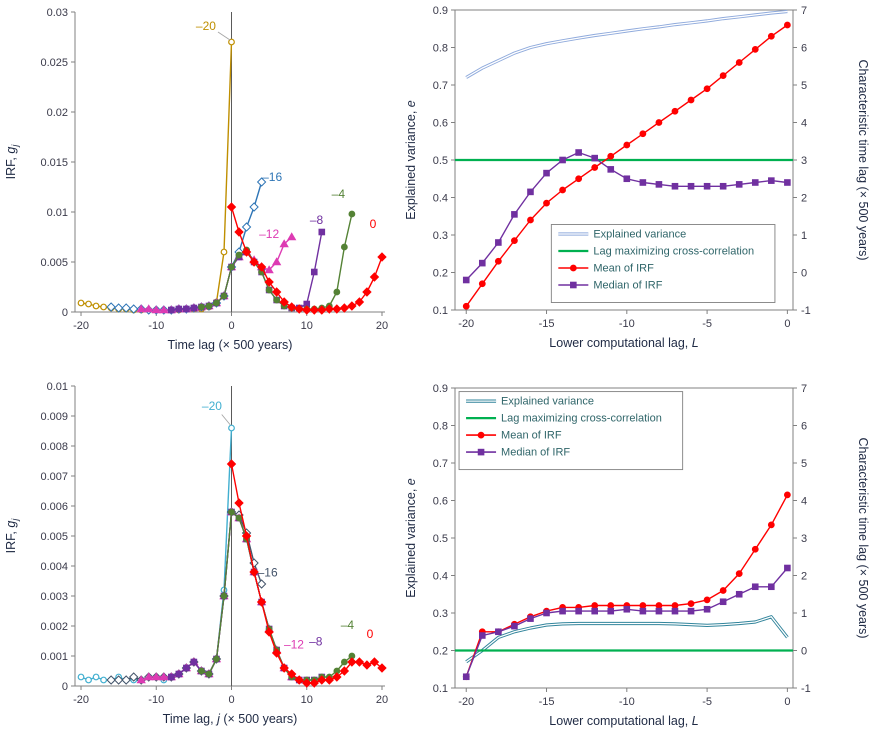 The width and height of the screenshot is (871, 755). What do you see at coordinates (440, 198) in the screenshot?
I see `svg-text: 0.4` at bounding box center [440, 198].